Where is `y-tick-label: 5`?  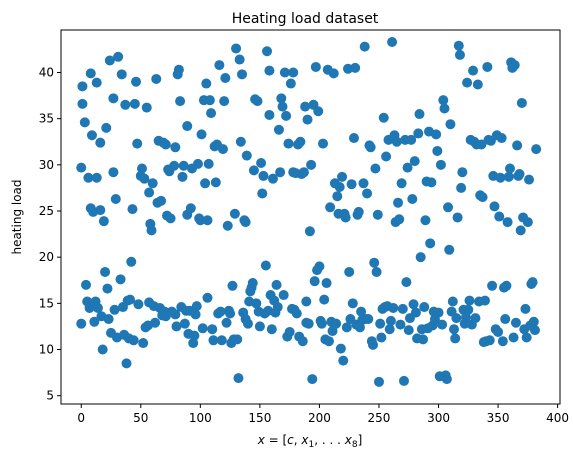
y-tick-label: 5 is located at coordinates (50, 396).